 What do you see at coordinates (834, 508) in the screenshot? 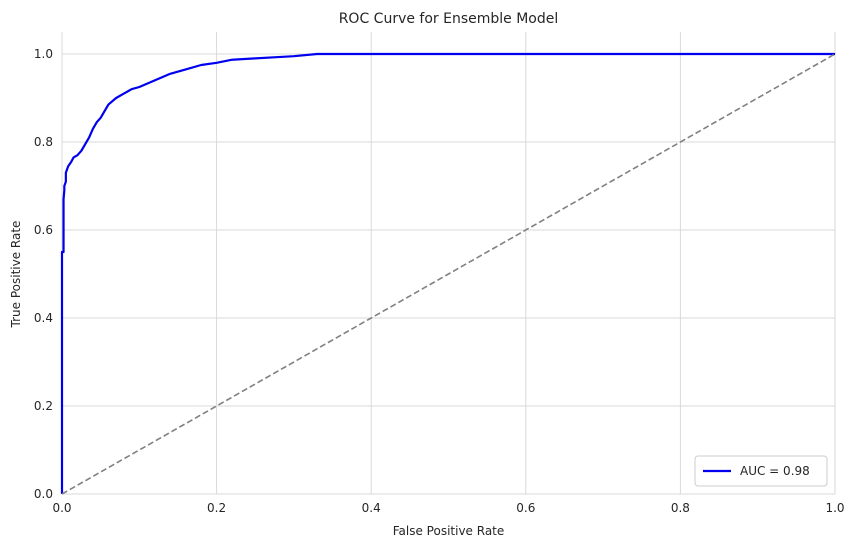
I see `x-tick-label: 1.0` at bounding box center [834, 508].